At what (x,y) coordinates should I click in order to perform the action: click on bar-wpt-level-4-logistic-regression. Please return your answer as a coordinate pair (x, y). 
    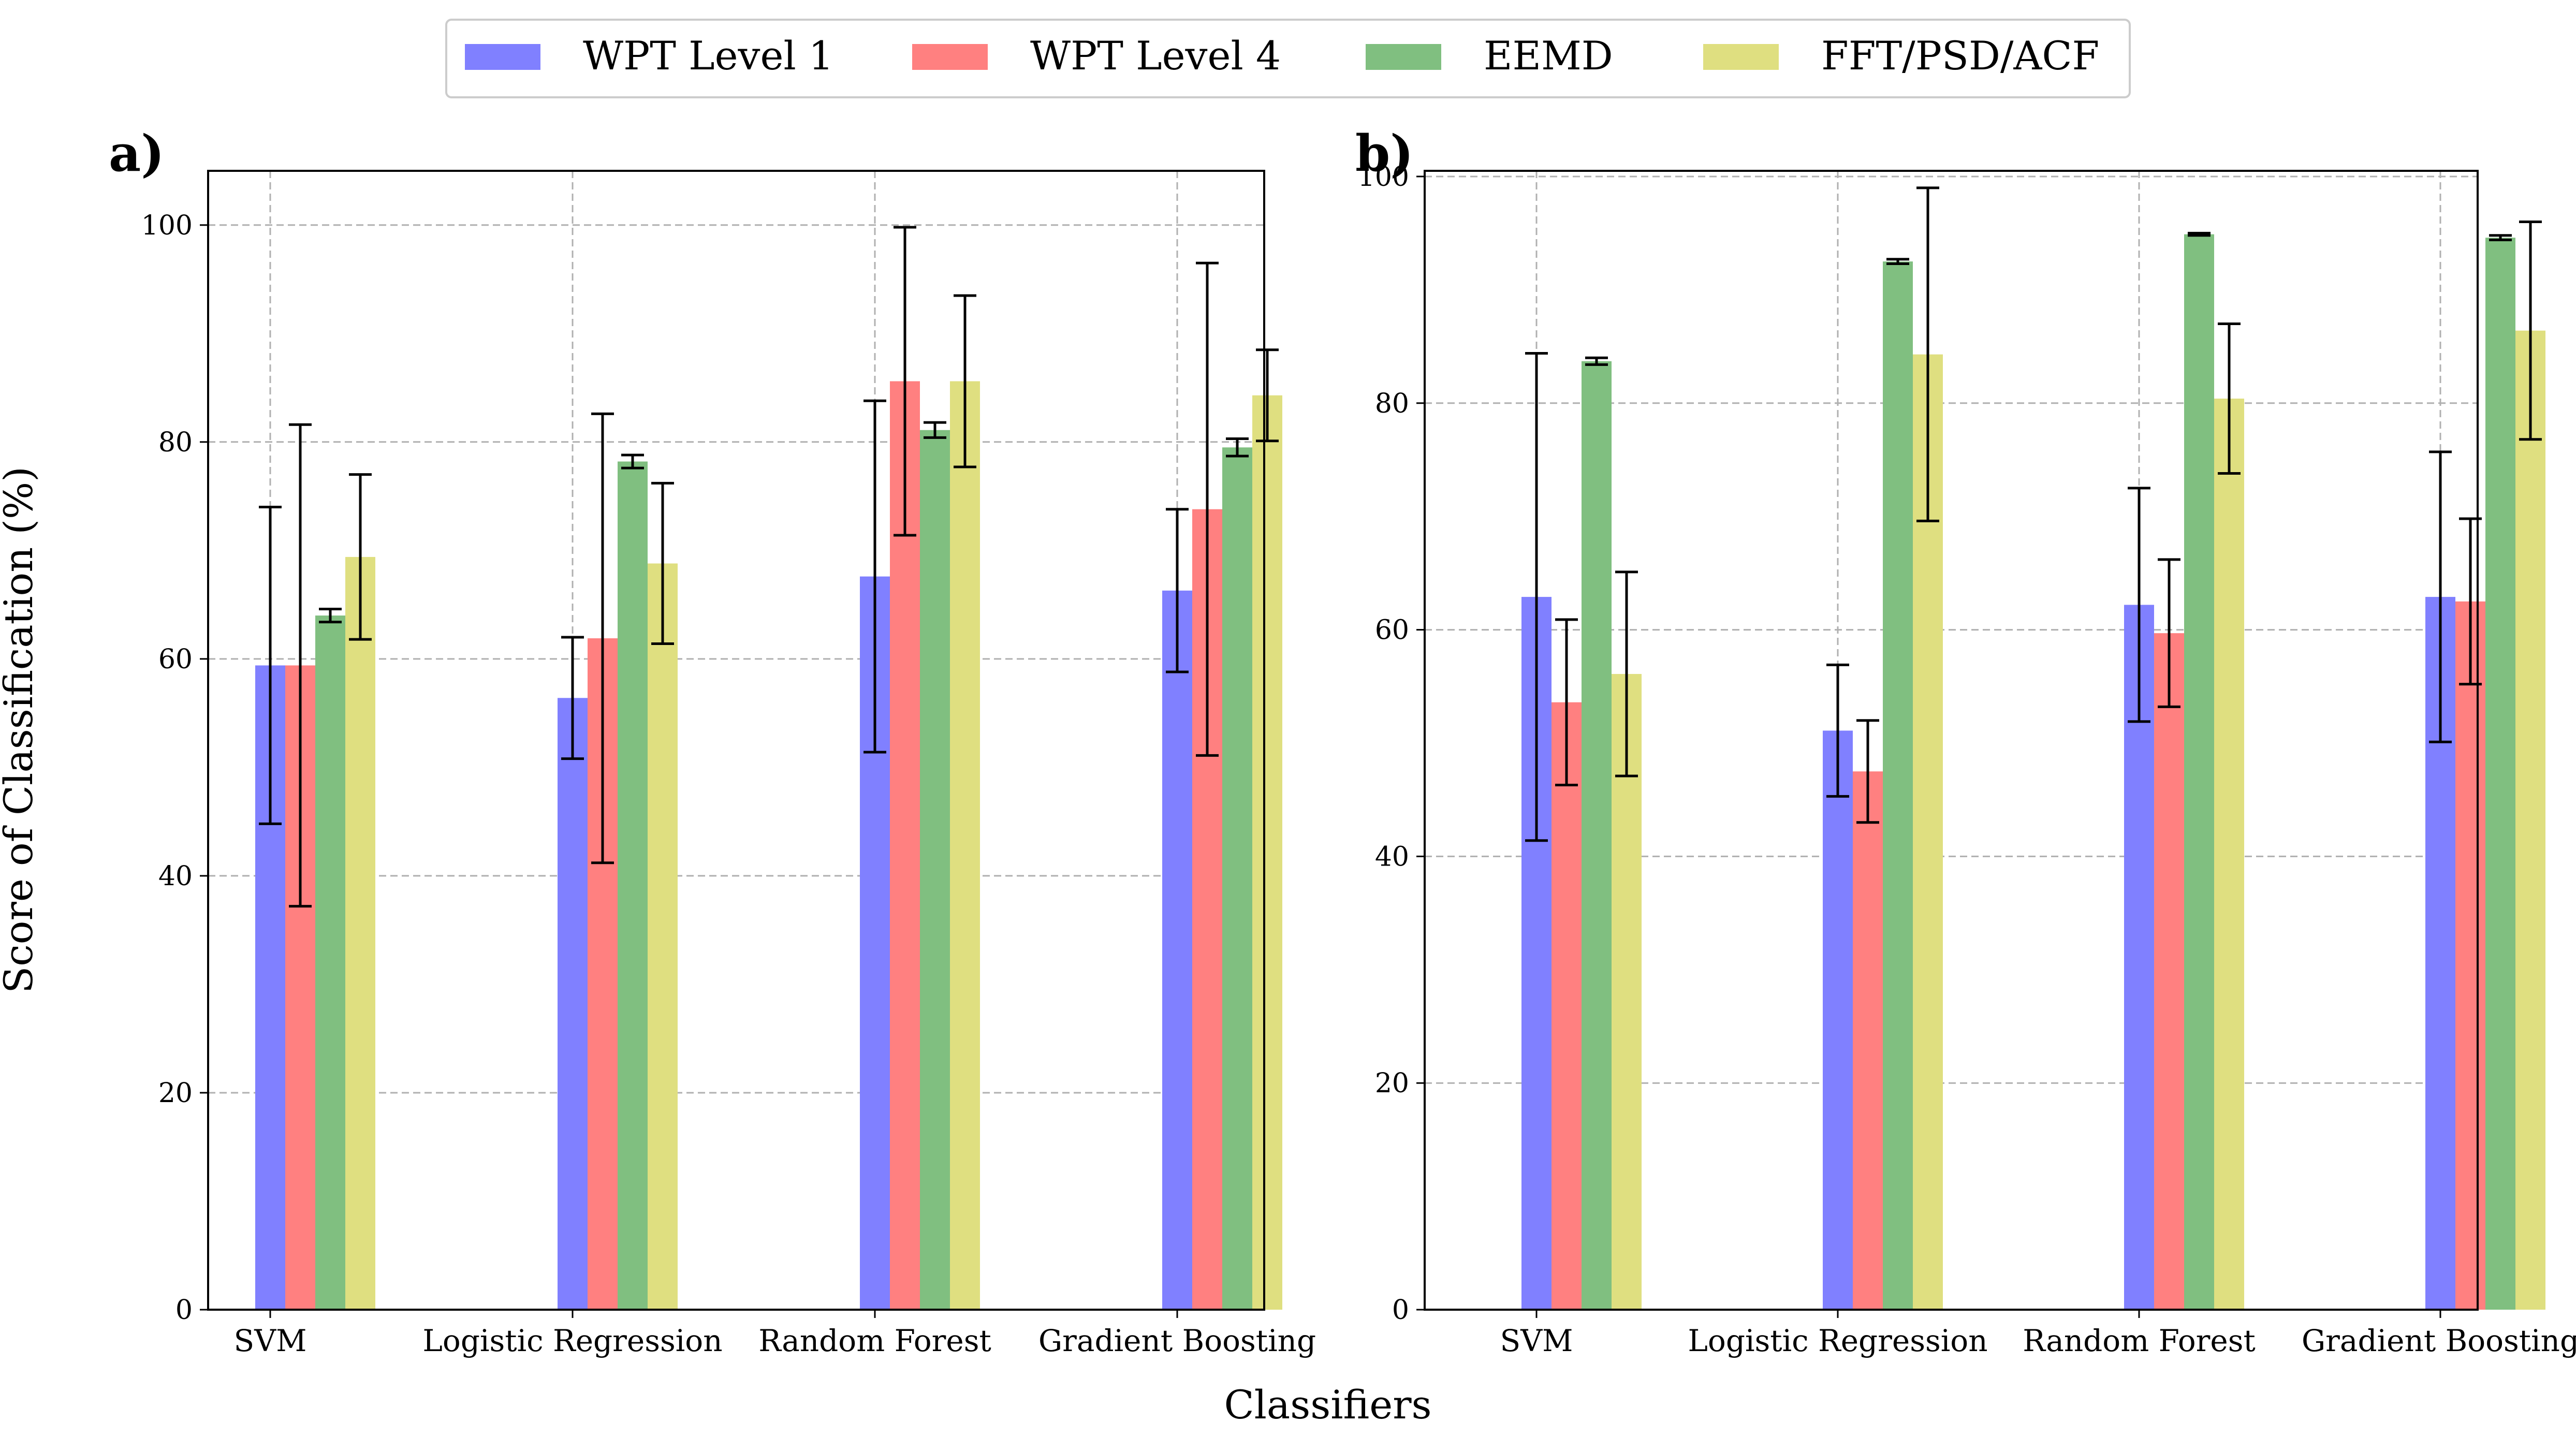
    Looking at the image, I should click on (1868, 1040).